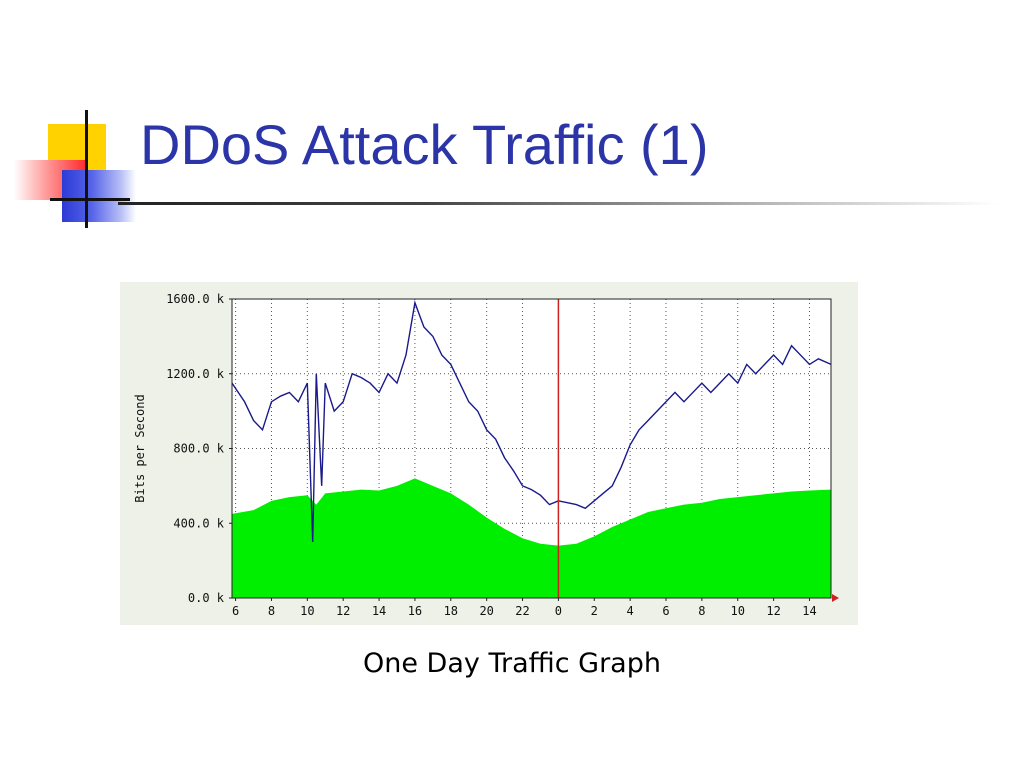 The image size is (1024, 768). What do you see at coordinates (424, 144) in the screenshot?
I see `slide-title: DDoS Attack Traffic (1)` at bounding box center [424, 144].